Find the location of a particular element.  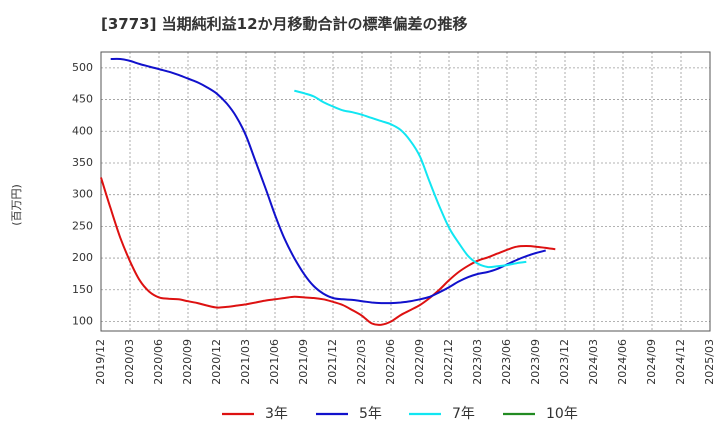

x-tick-label: 2022/09 is located at coordinates (419, 362).